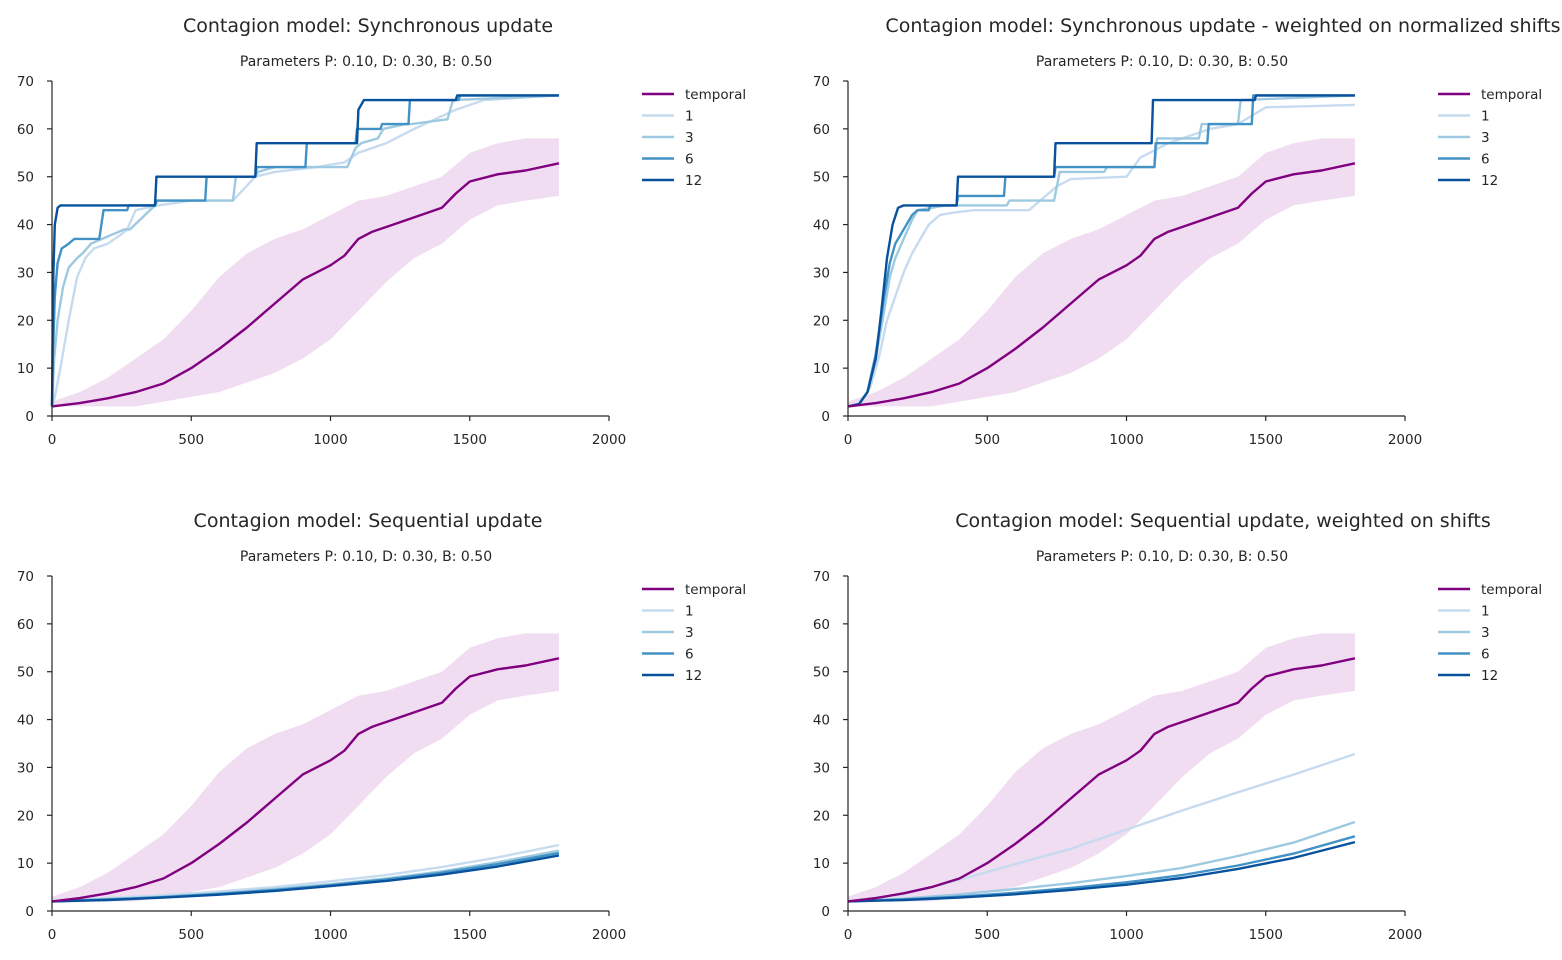  What do you see at coordinates (368, 26) in the screenshot?
I see `chart-title: Contagion model: Synchronous update` at bounding box center [368, 26].